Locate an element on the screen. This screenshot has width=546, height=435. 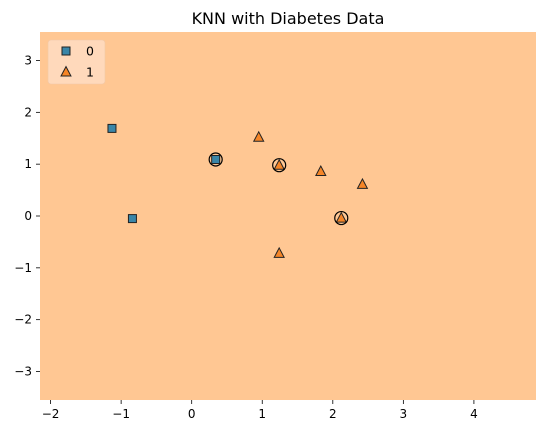
x-tick-label: 1 is located at coordinates (262, 414).